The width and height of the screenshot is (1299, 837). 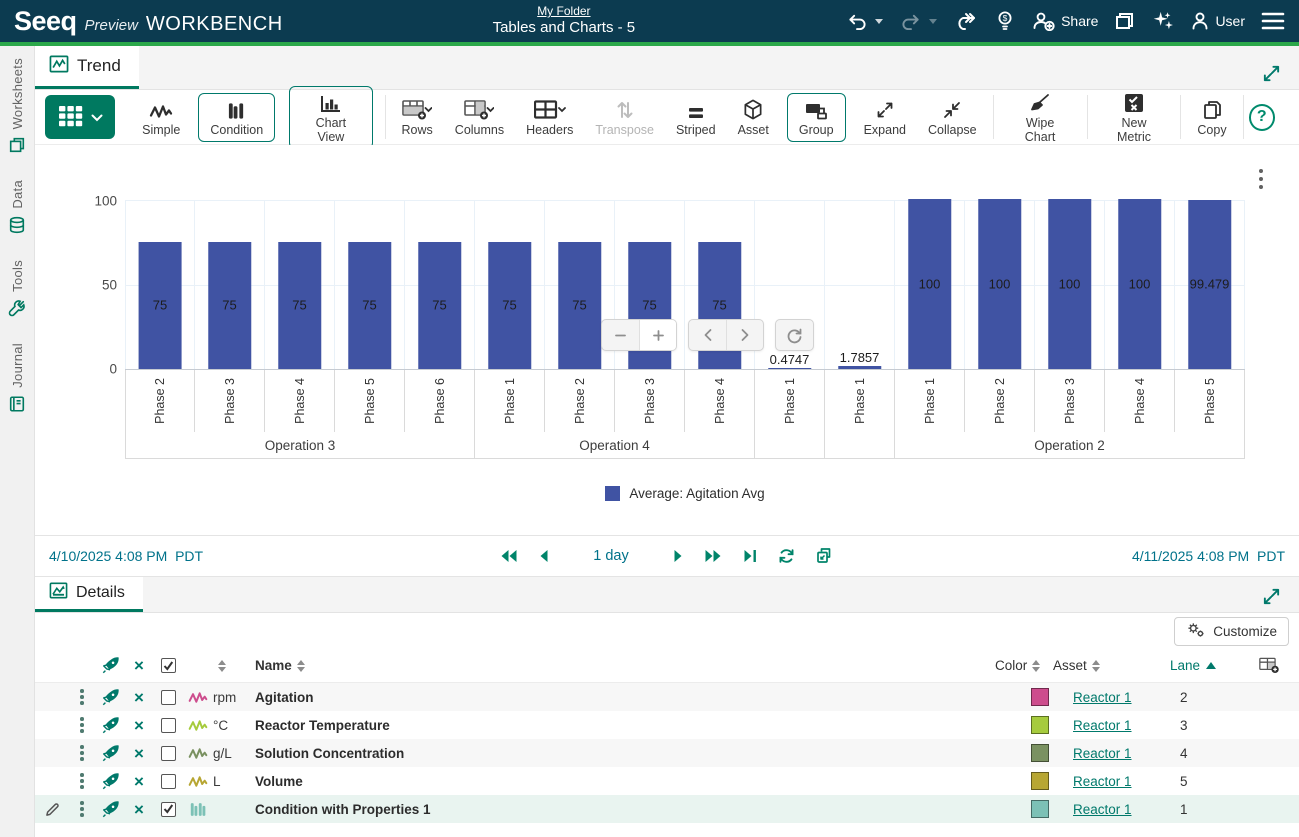 I want to click on hamburger-menu-button, so click(x=1273, y=21).